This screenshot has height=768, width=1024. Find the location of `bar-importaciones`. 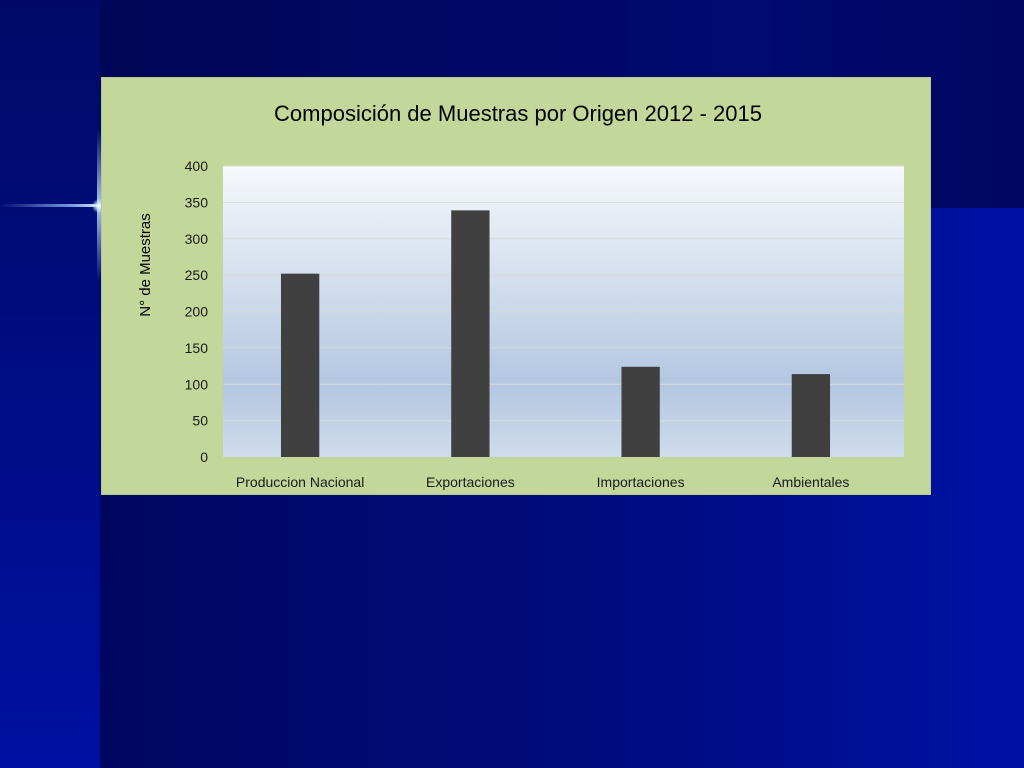

bar-importaciones is located at coordinates (640, 411).